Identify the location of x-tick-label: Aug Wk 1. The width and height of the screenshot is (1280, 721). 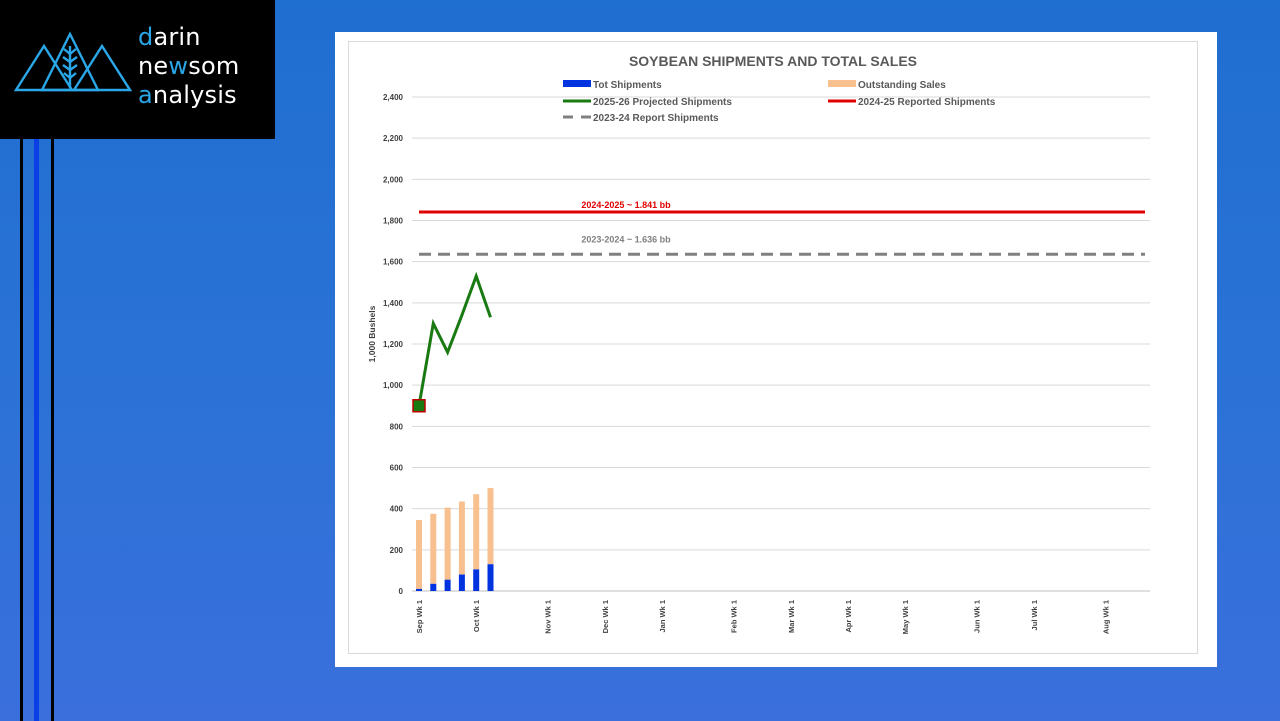
(1105, 617).